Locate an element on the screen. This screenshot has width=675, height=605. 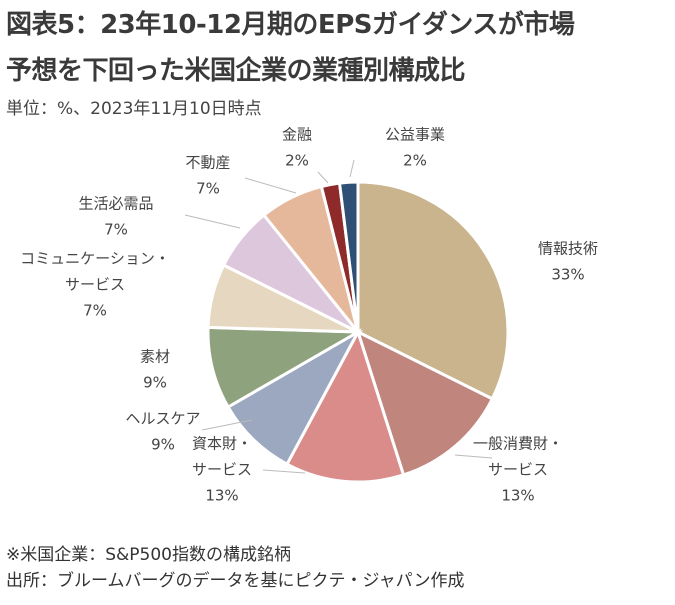
chart-subtitle: 単位：%、2023年11月10日時点 is located at coordinates (134, 109).